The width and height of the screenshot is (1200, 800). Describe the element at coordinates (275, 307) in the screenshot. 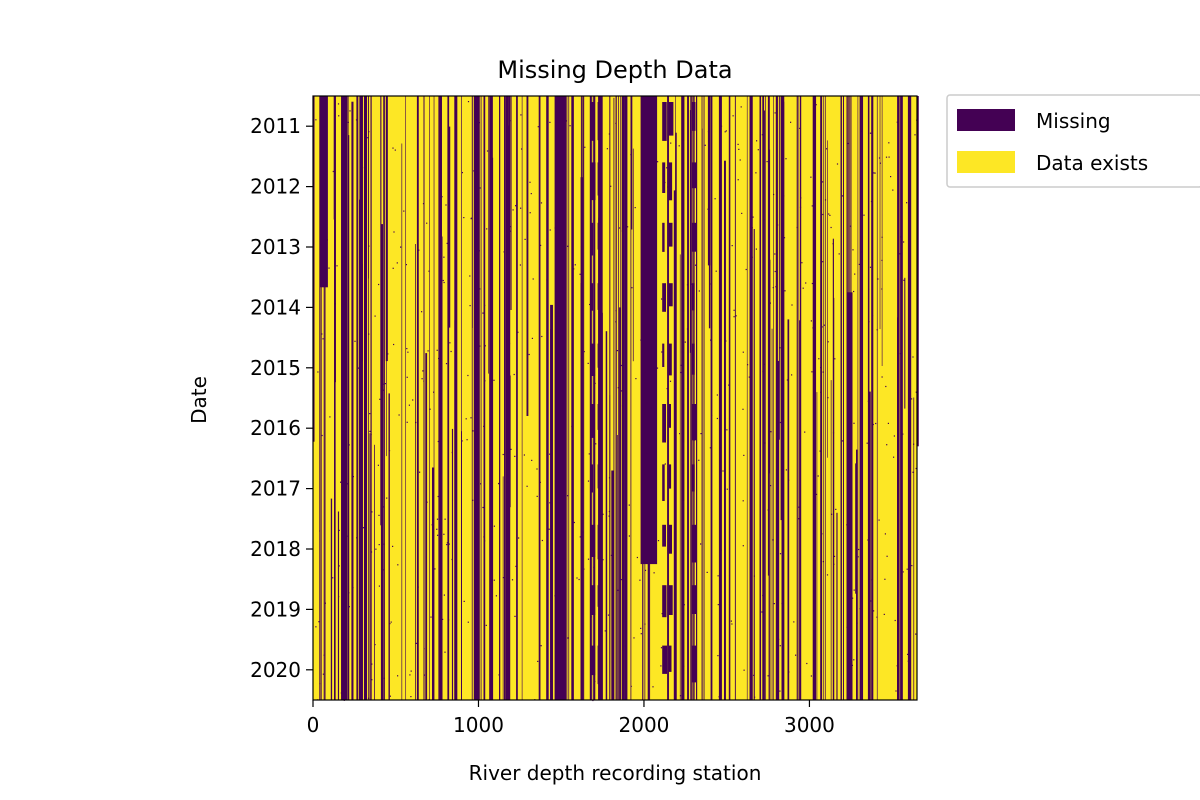

I see `y-tick-label: 2014` at that location.